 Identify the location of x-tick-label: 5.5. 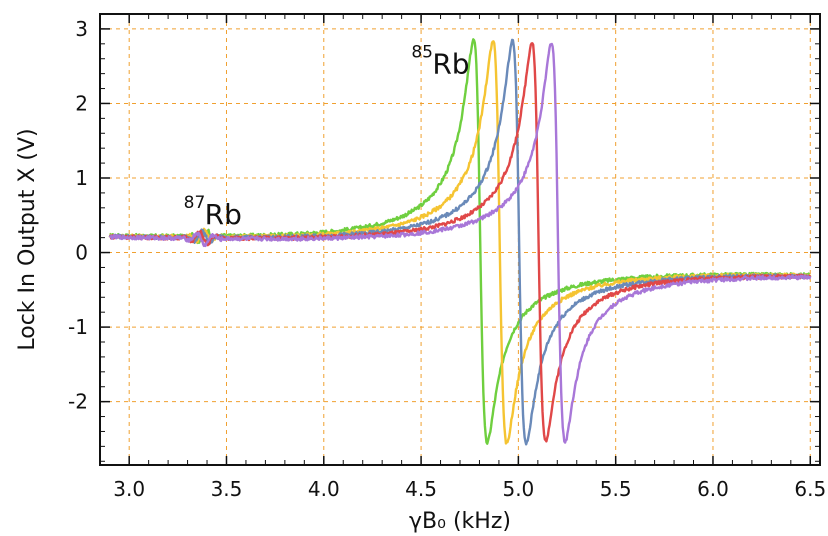
(616, 489).